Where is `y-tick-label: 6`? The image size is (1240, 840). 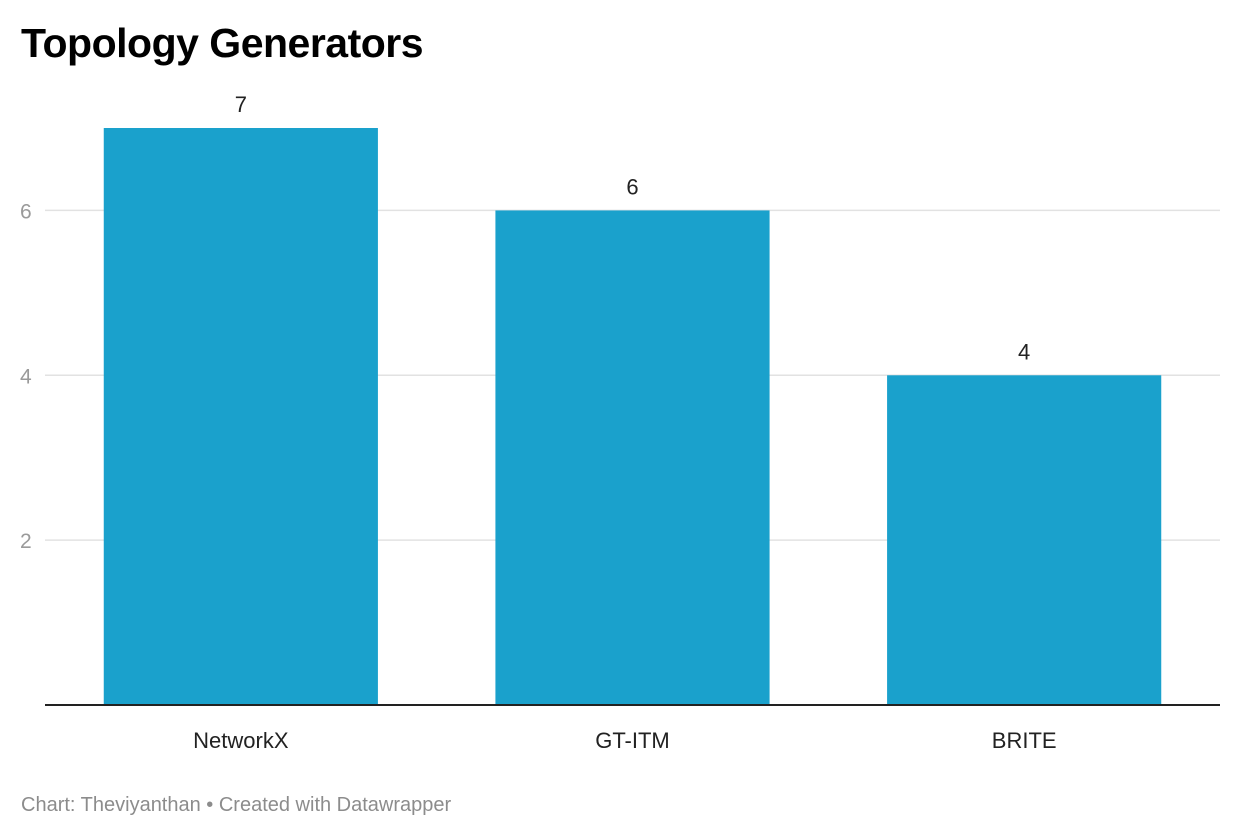
y-tick-label: 6 is located at coordinates (26, 211).